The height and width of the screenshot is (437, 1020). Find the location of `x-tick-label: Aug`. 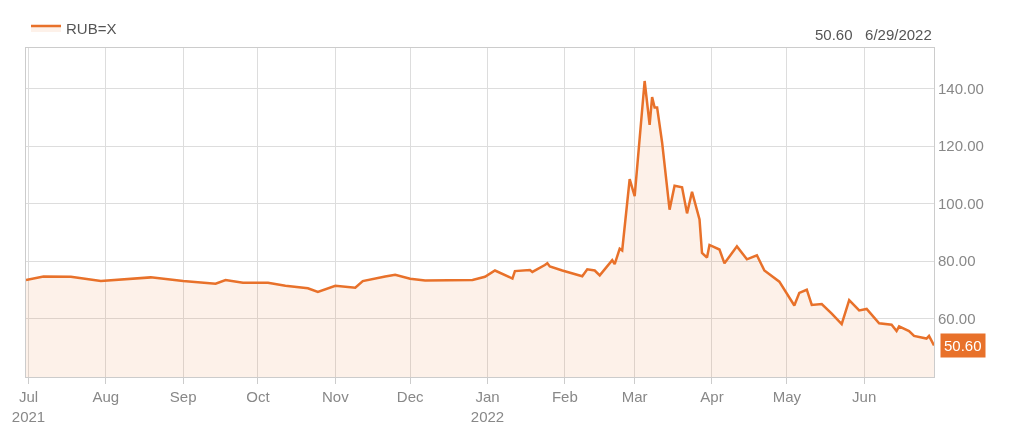

x-tick-label: Aug is located at coordinates (106, 396).